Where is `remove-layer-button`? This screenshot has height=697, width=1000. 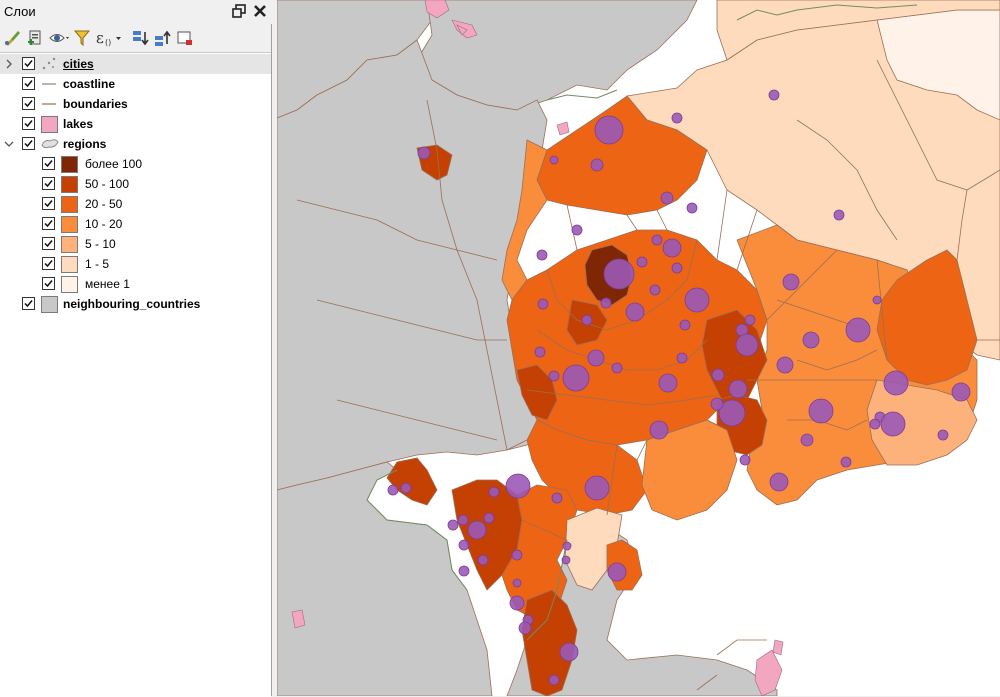 remove-layer-button is located at coordinates (185, 38).